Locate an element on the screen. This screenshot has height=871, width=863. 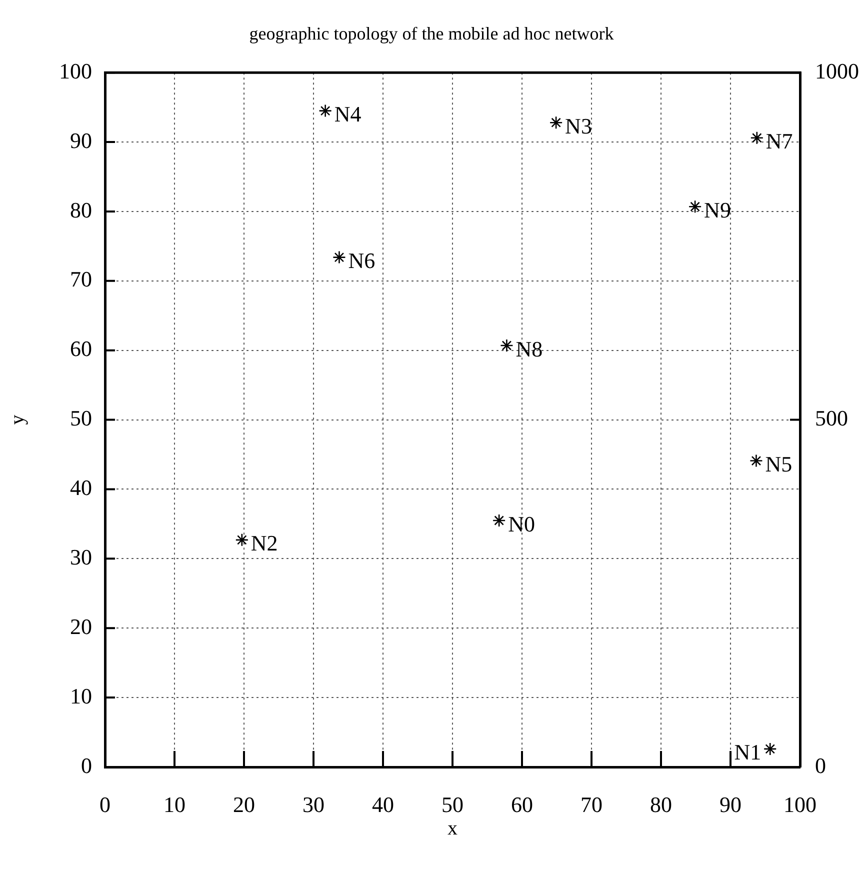
x-tick-label: 10 is located at coordinates (175, 804).